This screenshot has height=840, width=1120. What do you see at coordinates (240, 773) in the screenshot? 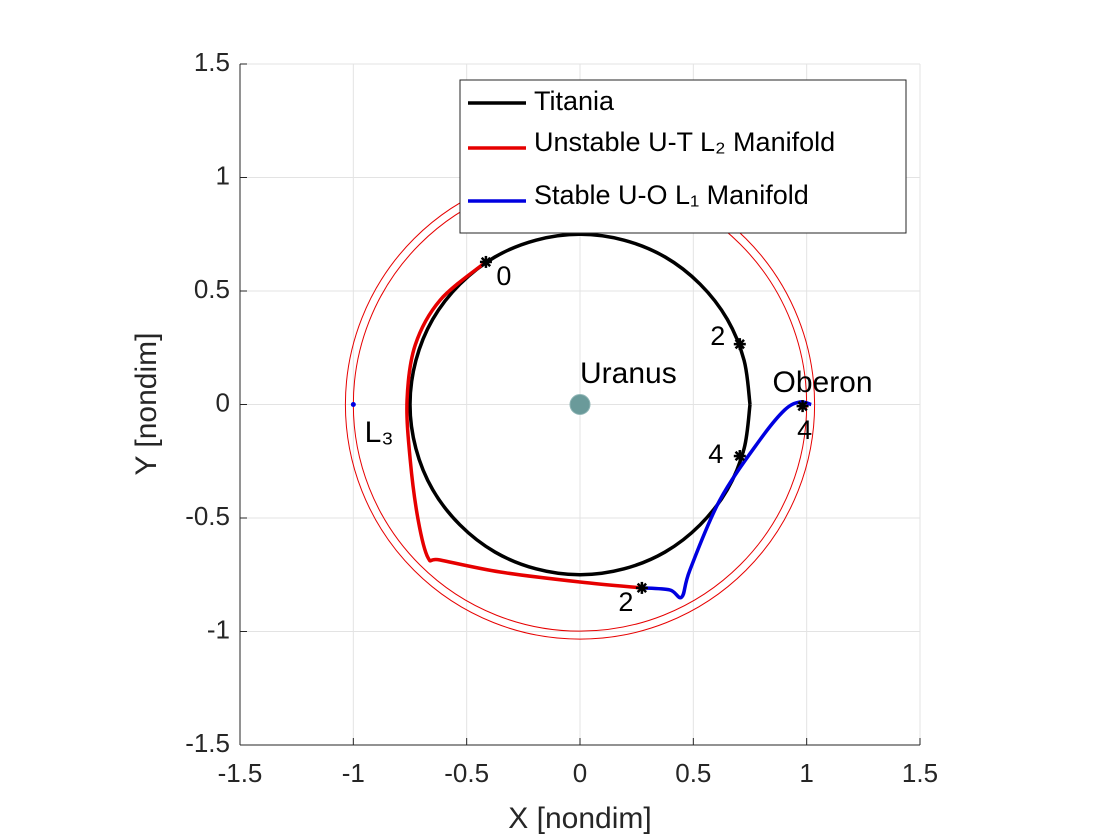
I see `x-tick-label: -1.5` at bounding box center [240, 773].